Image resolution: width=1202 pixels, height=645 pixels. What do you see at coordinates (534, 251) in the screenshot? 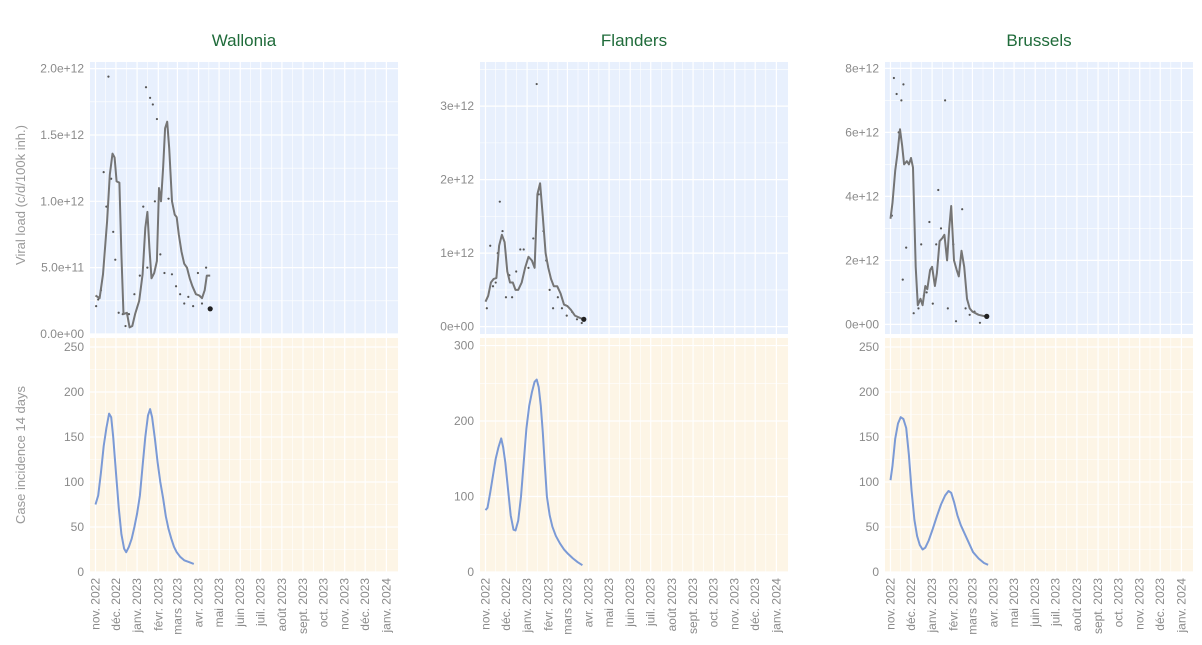
I see `viral-load-smoothed-line` at bounding box center [534, 251].